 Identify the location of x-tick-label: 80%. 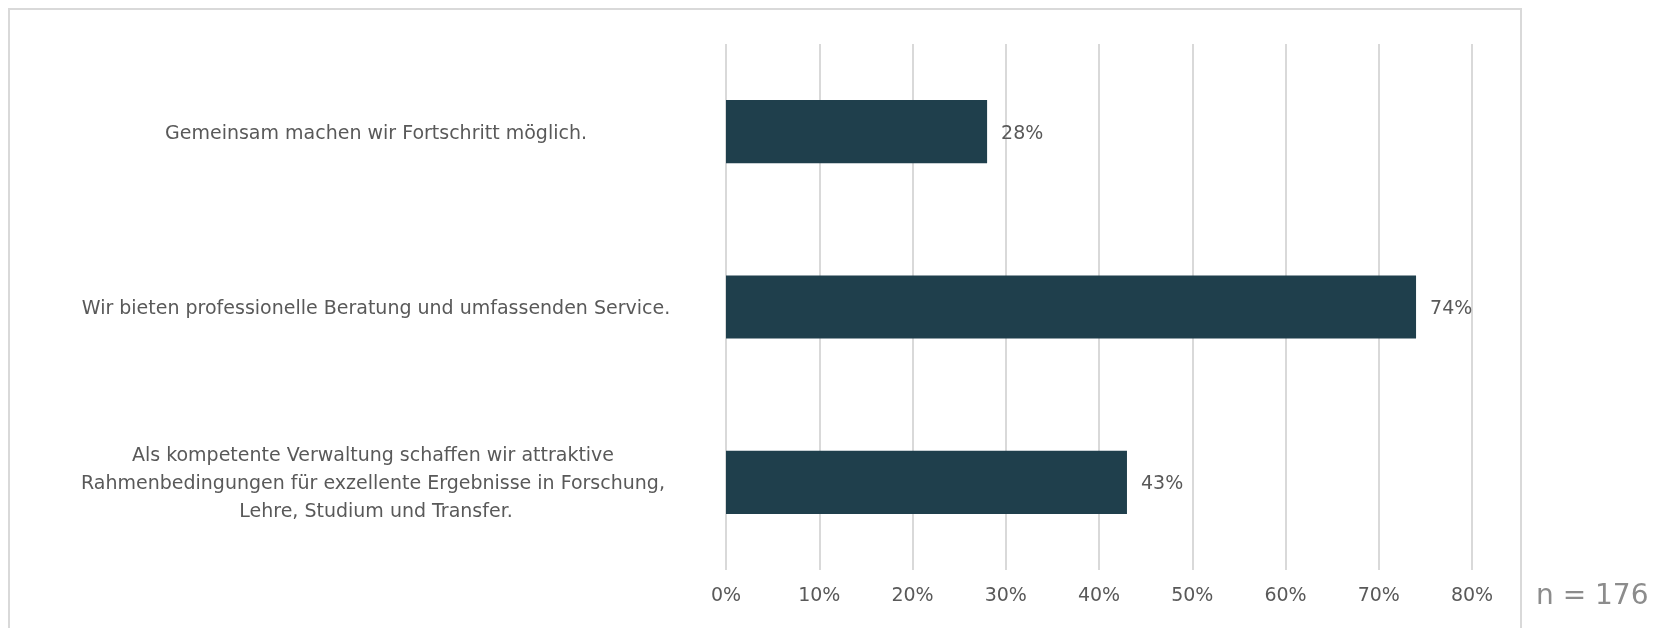
(1472, 593).